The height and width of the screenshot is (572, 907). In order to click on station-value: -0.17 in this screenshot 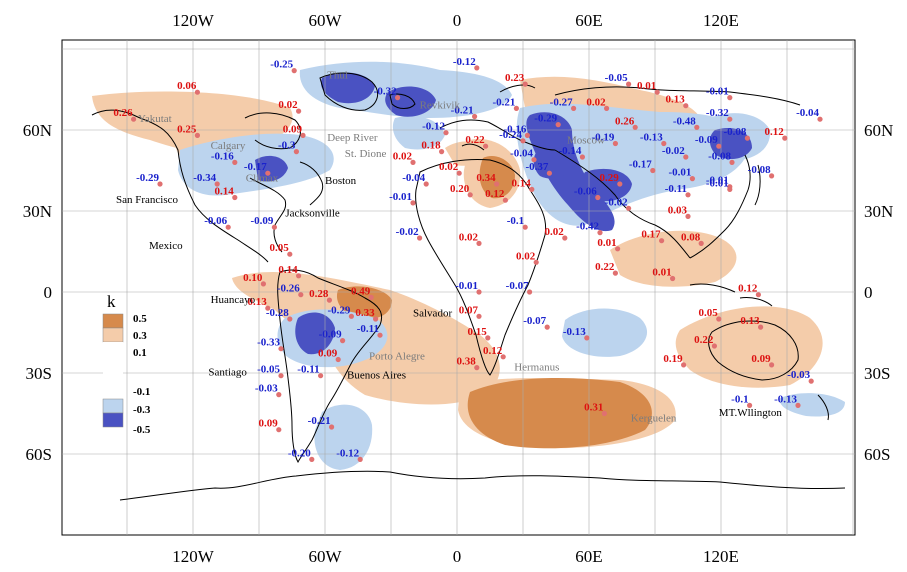, I will do `click(640, 165)`.